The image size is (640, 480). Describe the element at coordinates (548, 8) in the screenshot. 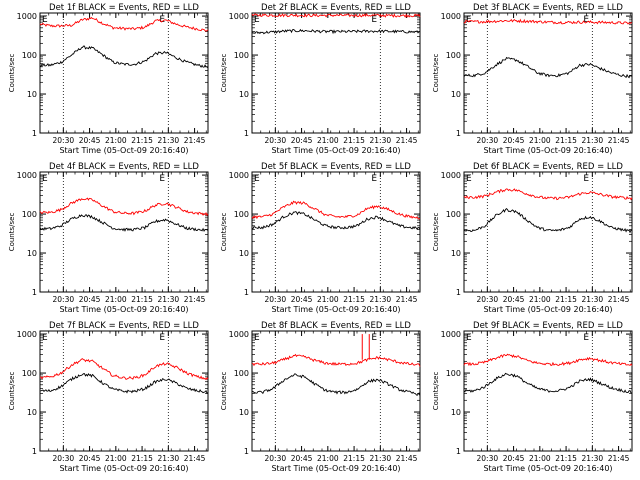

I see `chart-title: Det 3f BLACK = Events, RED = LLD` at that location.